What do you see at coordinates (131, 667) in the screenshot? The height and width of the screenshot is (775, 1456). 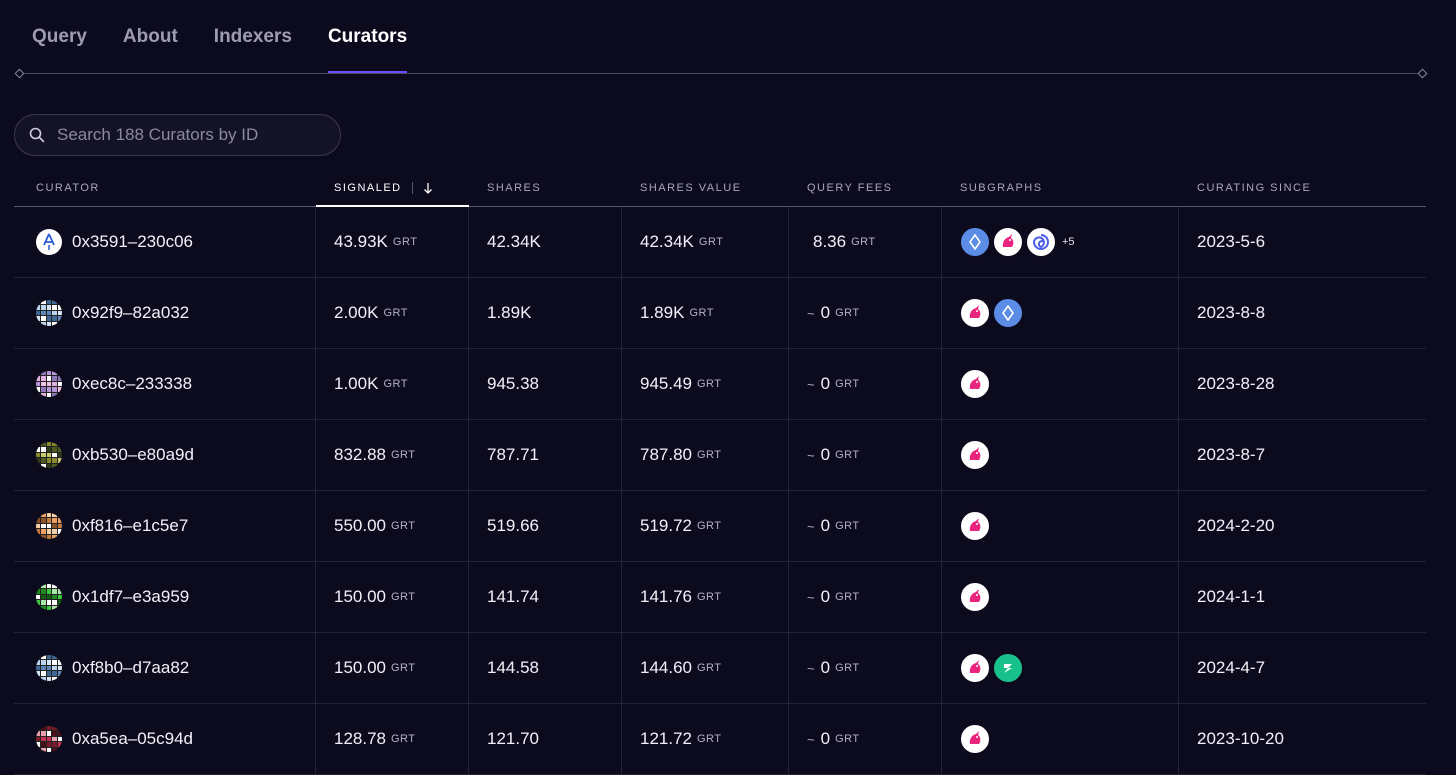 I see `curator-address: 0xf8b0–d7aa82` at bounding box center [131, 667].